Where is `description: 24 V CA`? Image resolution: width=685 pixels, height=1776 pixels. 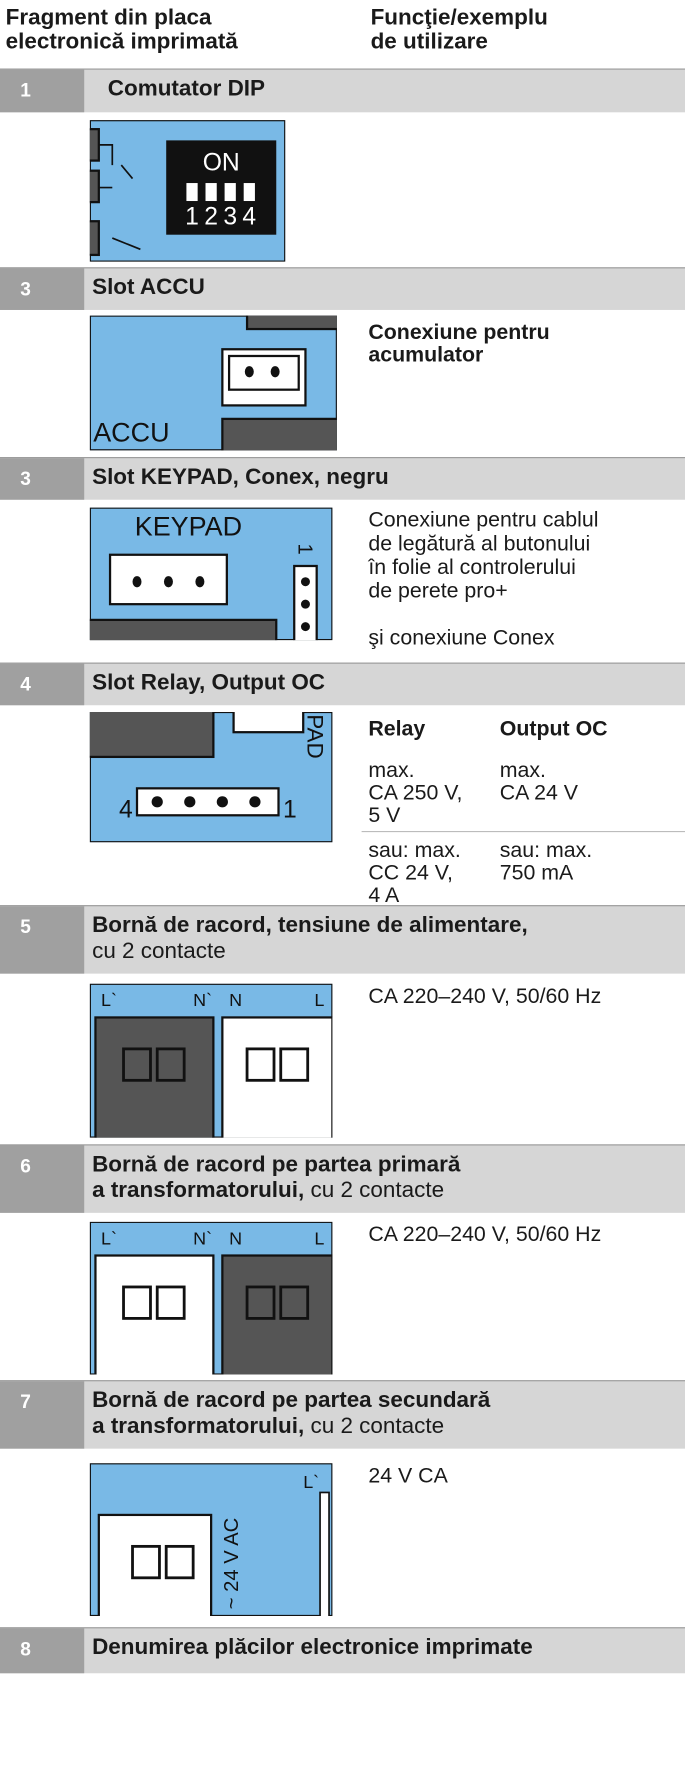
description: 24 V CA is located at coordinates (408, 1476).